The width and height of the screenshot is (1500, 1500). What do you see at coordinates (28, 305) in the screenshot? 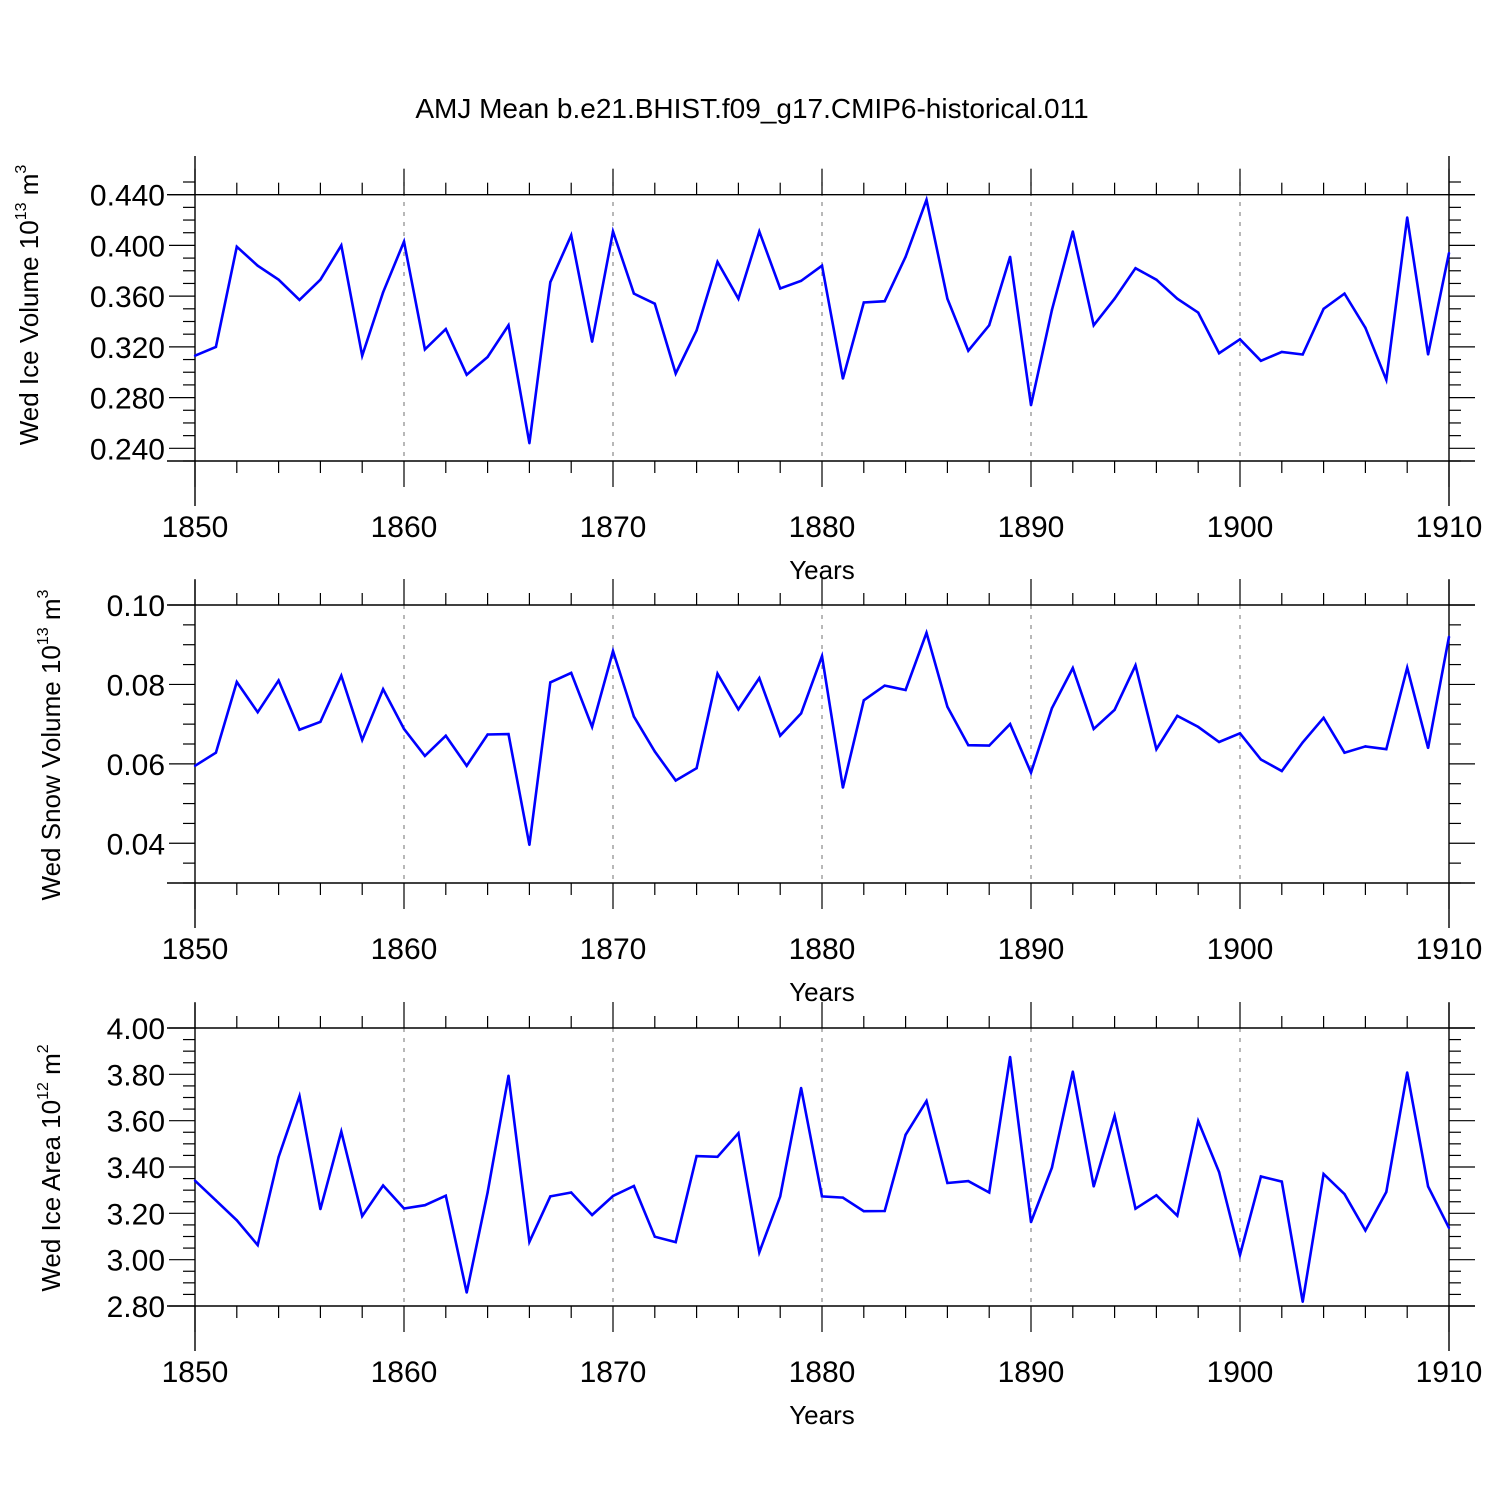
I see `y-axis-label: Wed Ice Volume 1013 m3` at bounding box center [28, 305].